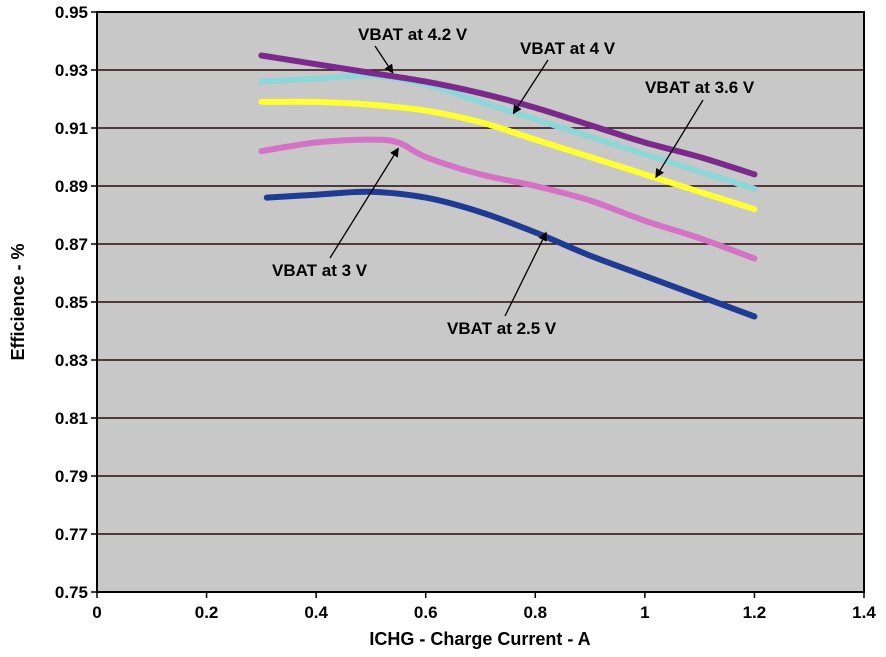 Image resolution: width=886 pixels, height=657 pixels. What do you see at coordinates (96, 612) in the screenshot?
I see `x-tick-label: 0` at bounding box center [96, 612].